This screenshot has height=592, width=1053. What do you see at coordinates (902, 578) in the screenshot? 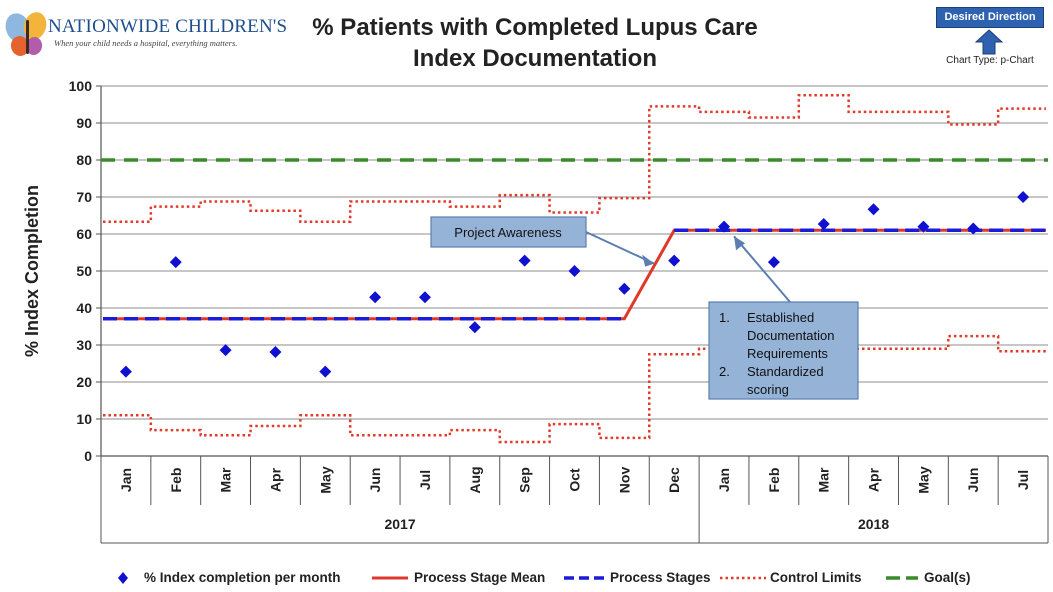
I see `legend-long-dash-line-icon` at bounding box center [902, 578].